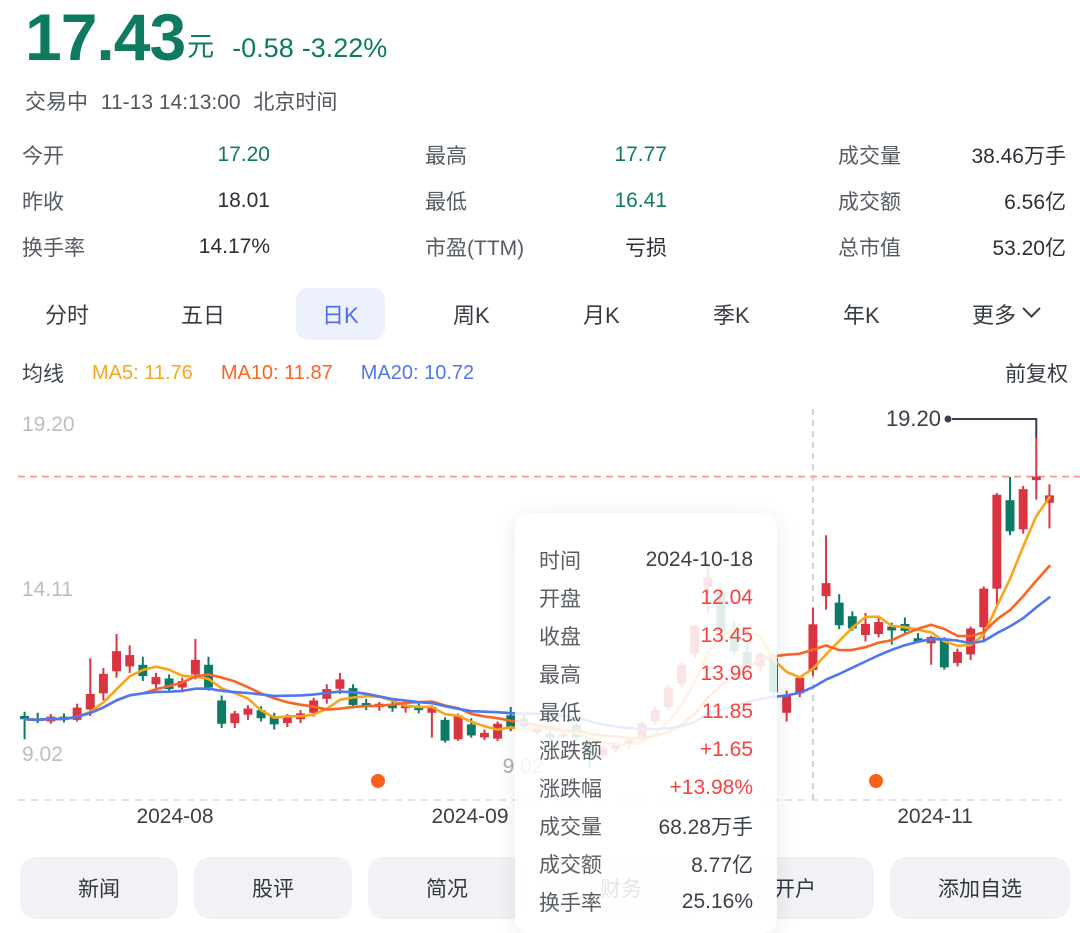  Describe the element at coordinates (699, 559) in the screenshot. I see `tooltip-value: 2024-10-18` at that location.